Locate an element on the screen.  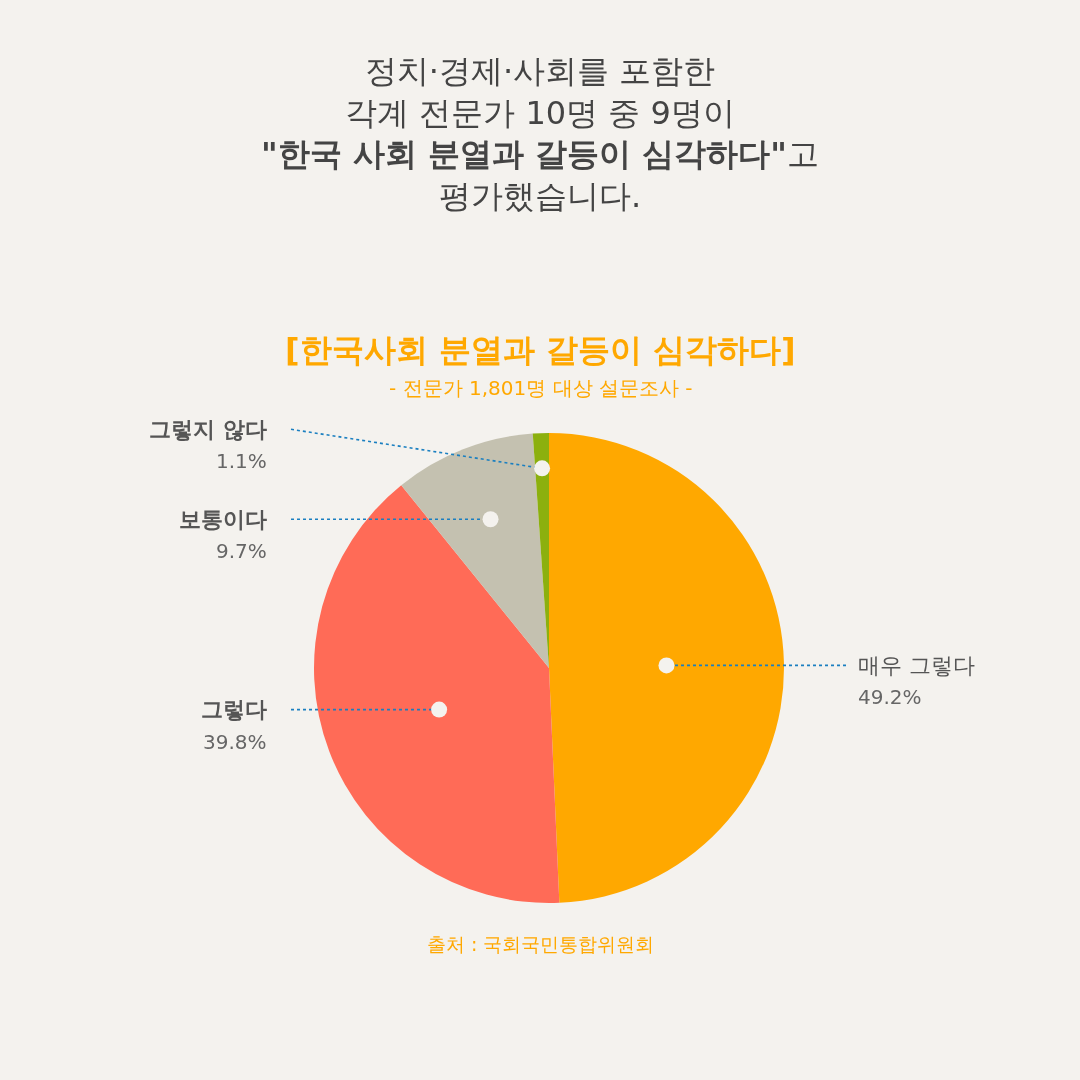
data-label: 49.2% is located at coordinates (890, 697).